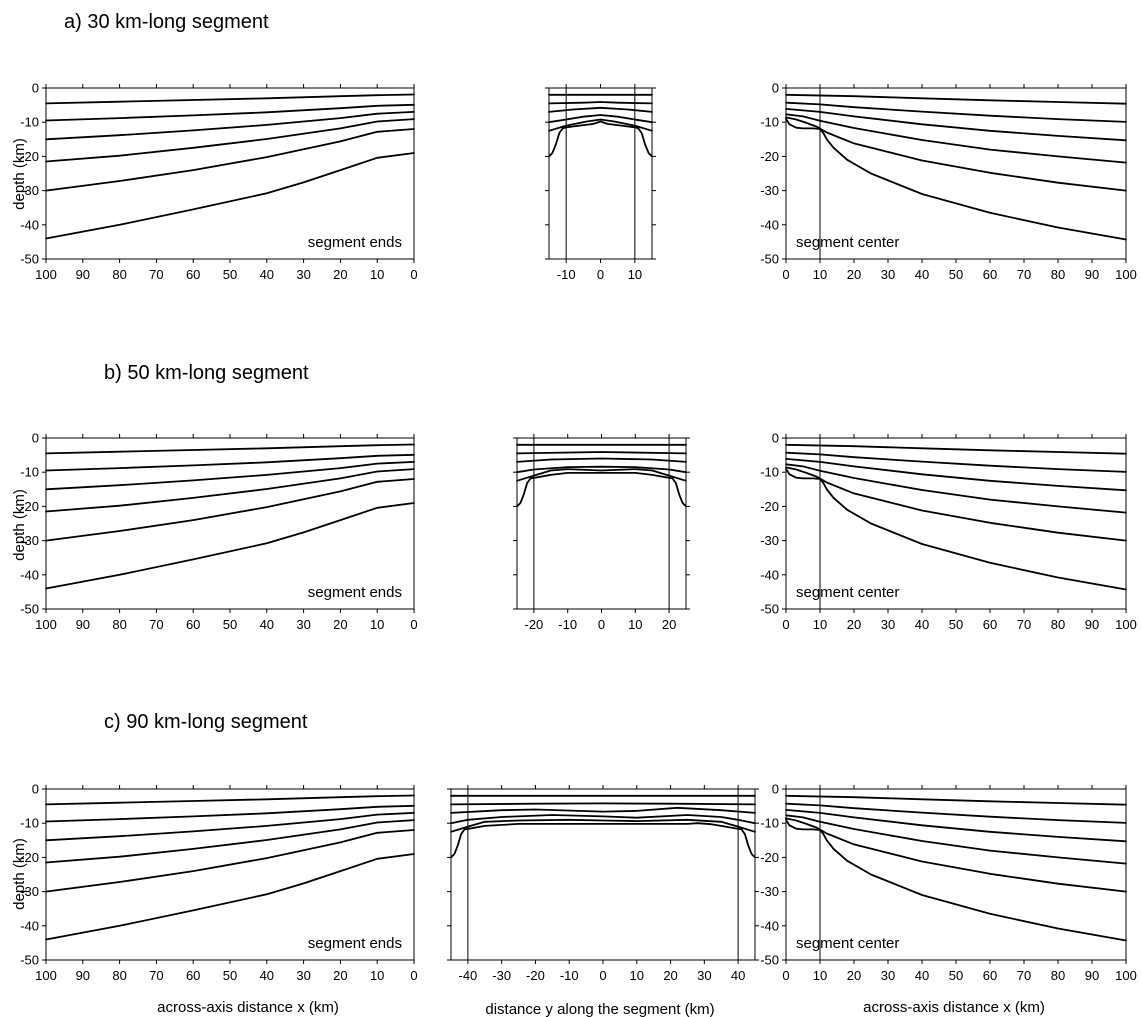  Describe the element at coordinates (166, 22) in the screenshot. I see `row-a-title: a) 30 km-long segment` at that location.